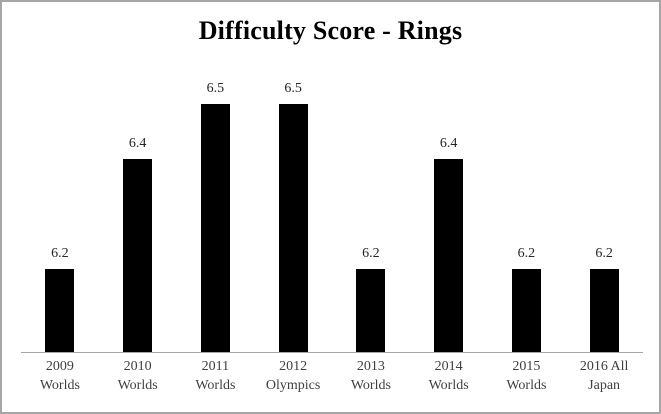 This screenshot has width=661, height=414. Describe the element at coordinates (604, 376) in the screenshot. I see `x-axis-label: 2016 All Japan` at that location.